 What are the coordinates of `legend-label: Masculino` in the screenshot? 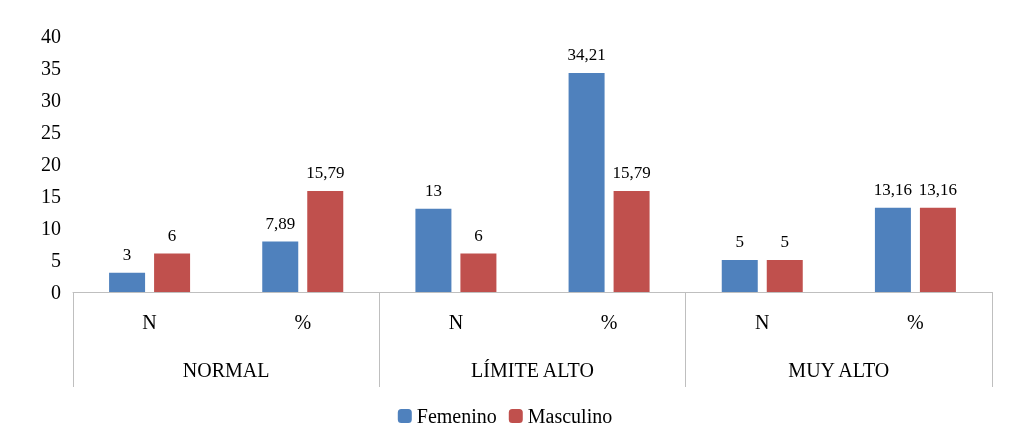 It's located at (570, 416).